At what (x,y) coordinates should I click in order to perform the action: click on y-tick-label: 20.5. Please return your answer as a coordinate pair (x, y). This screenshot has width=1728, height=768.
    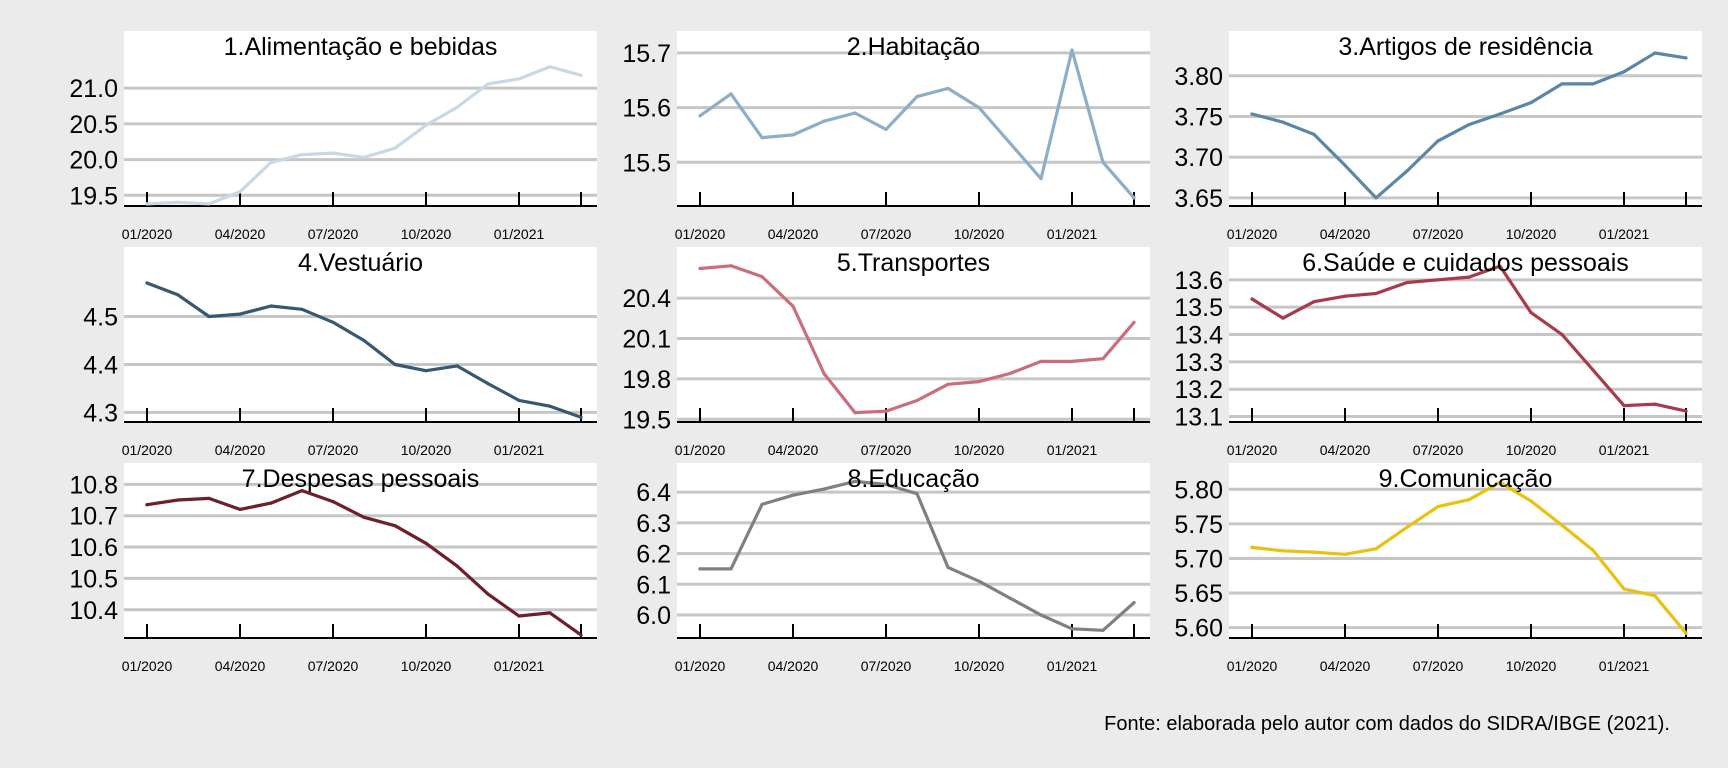
    Looking at the image, I should click on (93, 125).